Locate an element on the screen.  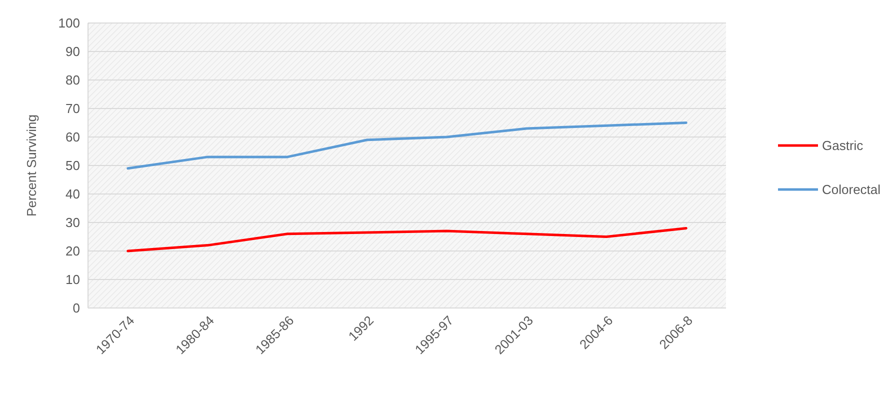
y-tick-label: 70 is located at coordinates (73, 108).